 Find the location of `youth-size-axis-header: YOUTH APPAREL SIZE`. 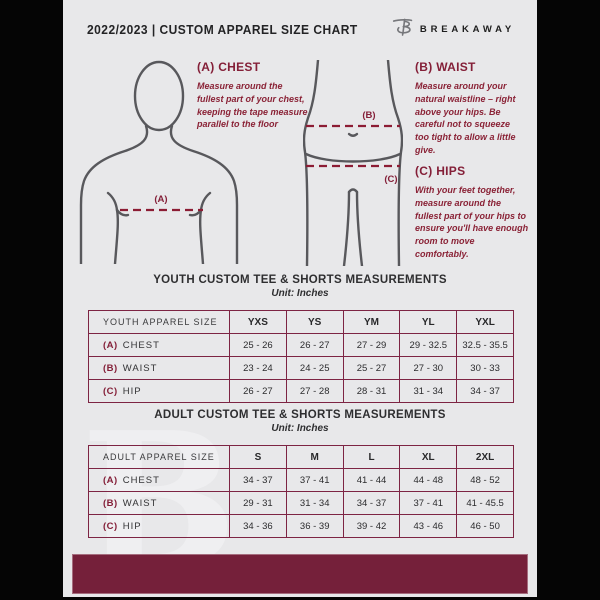

youth-size-axis-header: YOUTH APPAREL SIZE is located at coordinates (160, 322).